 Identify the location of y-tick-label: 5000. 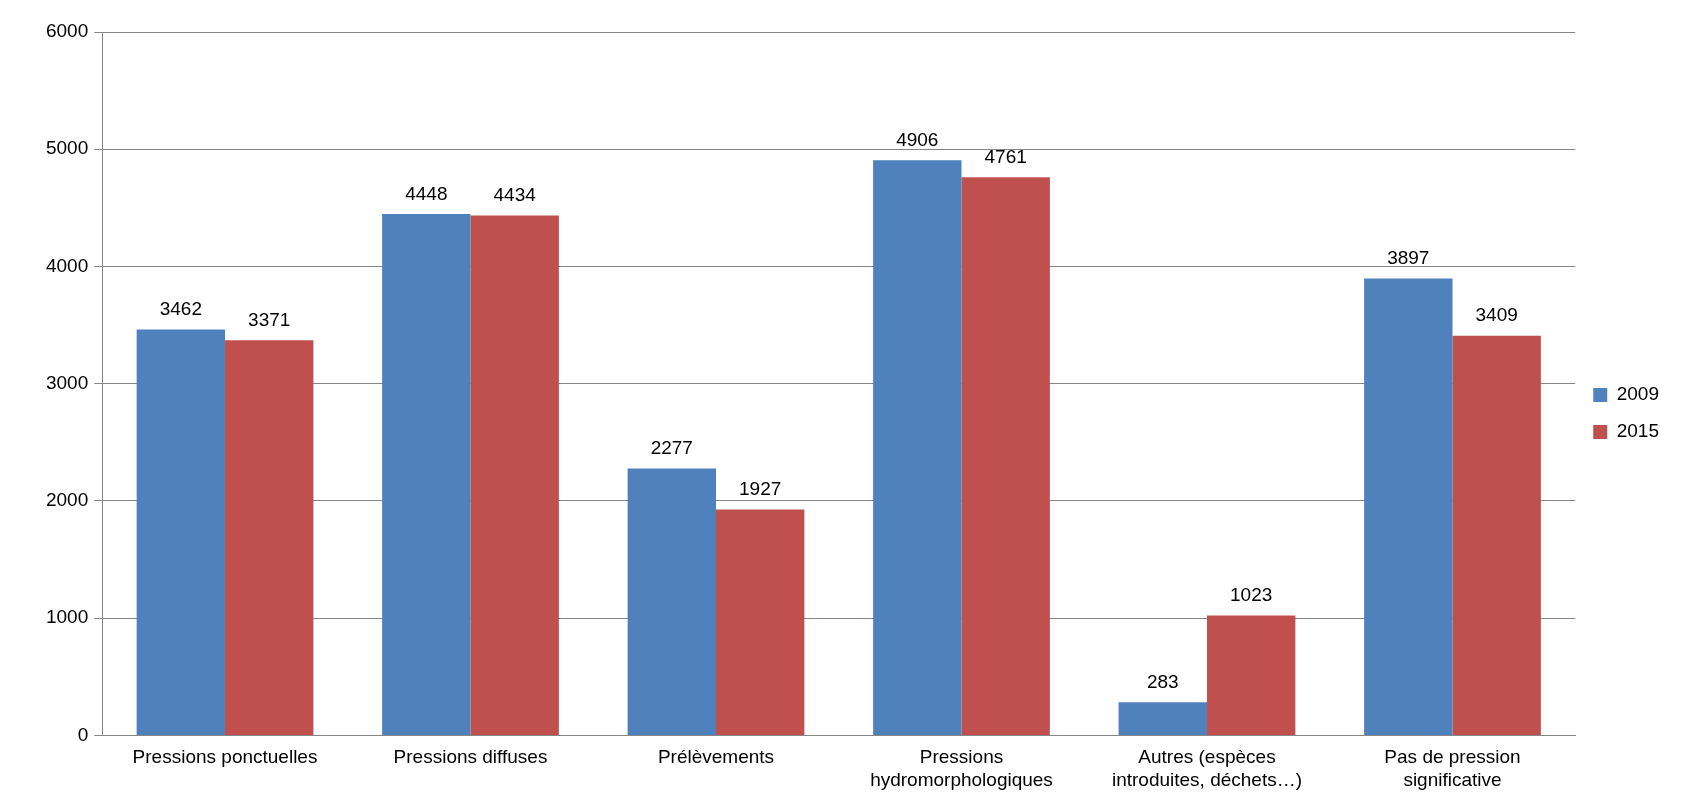
(67, 148).